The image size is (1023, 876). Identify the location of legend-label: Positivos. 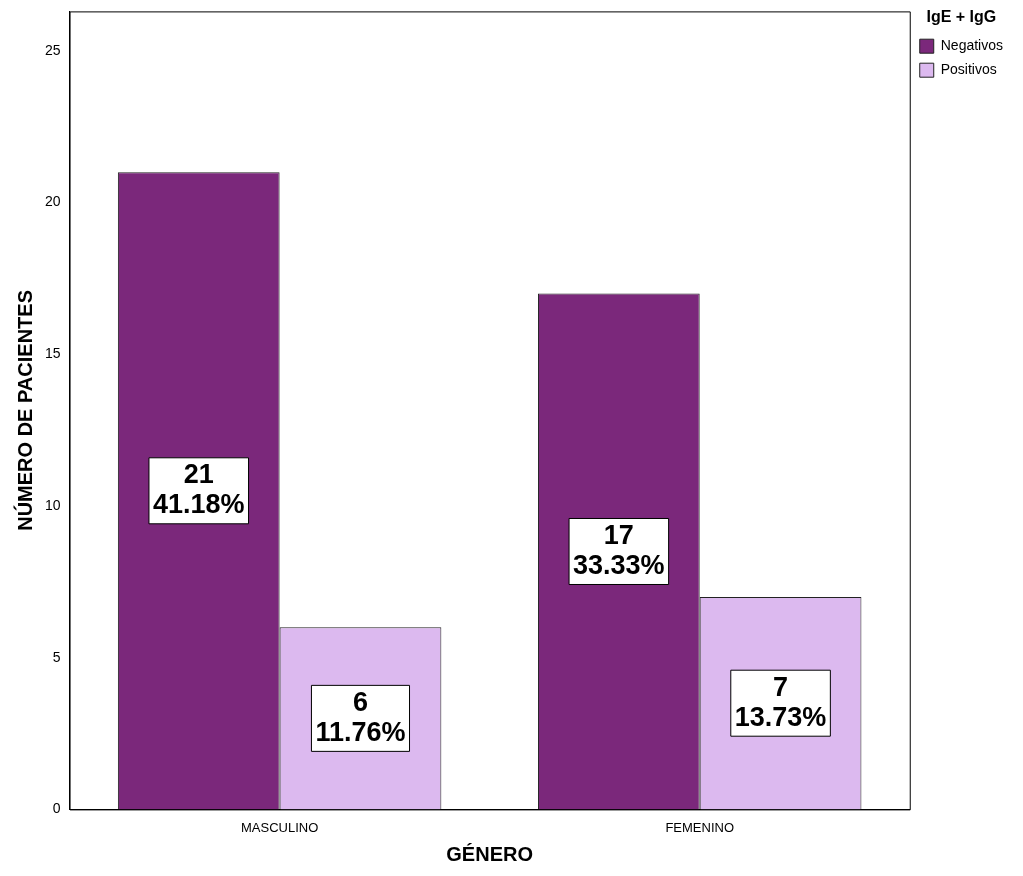
(968, 69).